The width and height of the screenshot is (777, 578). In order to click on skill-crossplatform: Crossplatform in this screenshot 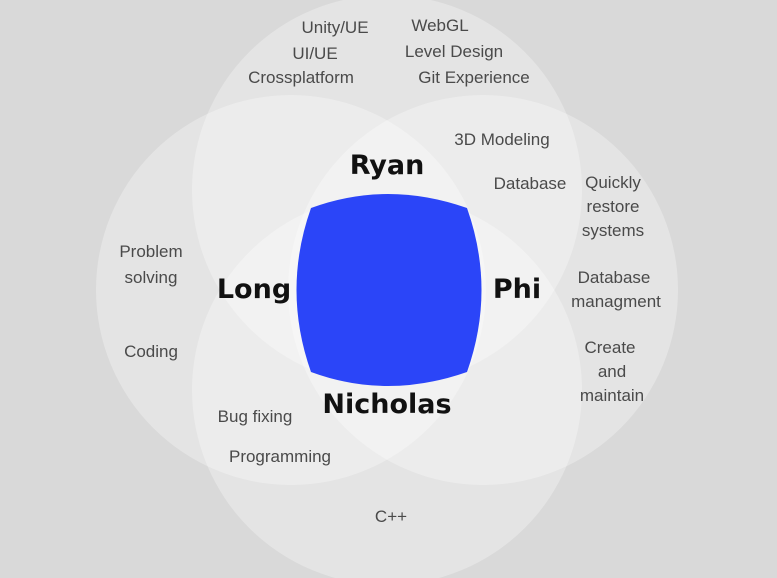, I will do `click(301, 77)`.